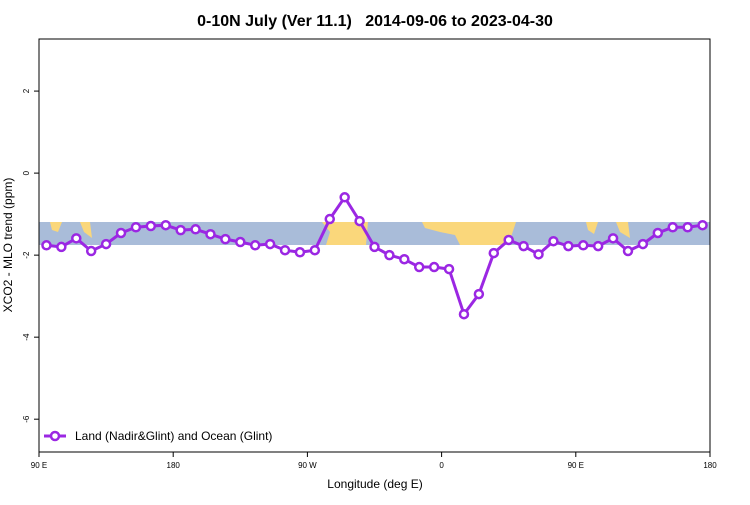 The image size is (750, 505). Describe the element at coordinates (307, 465) in the screenshot. I see `x-tick-label: 90 W` at that location.